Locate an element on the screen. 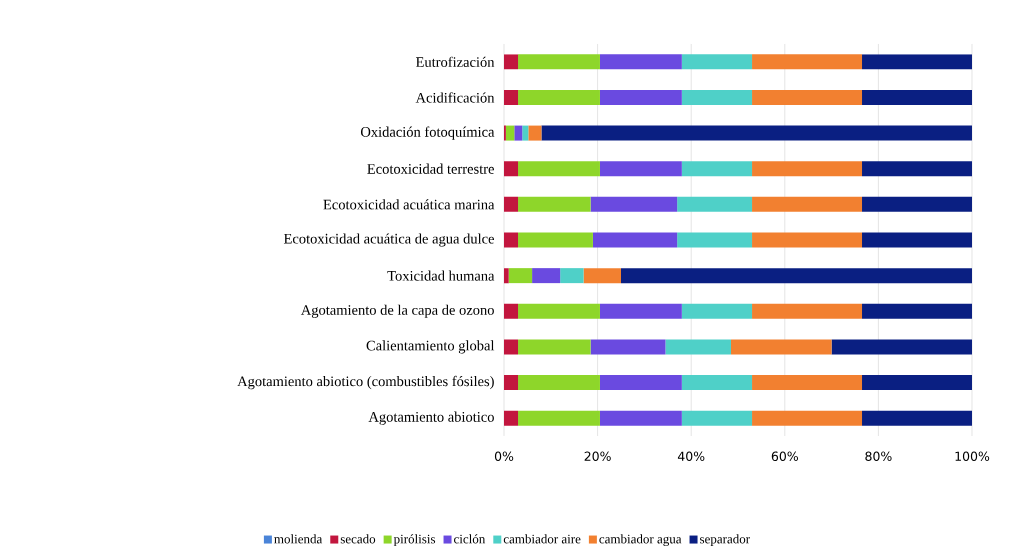  y-tick-label: Agotamiento abiotico (combustibles fósiles) is located at coordinates (365, 382).